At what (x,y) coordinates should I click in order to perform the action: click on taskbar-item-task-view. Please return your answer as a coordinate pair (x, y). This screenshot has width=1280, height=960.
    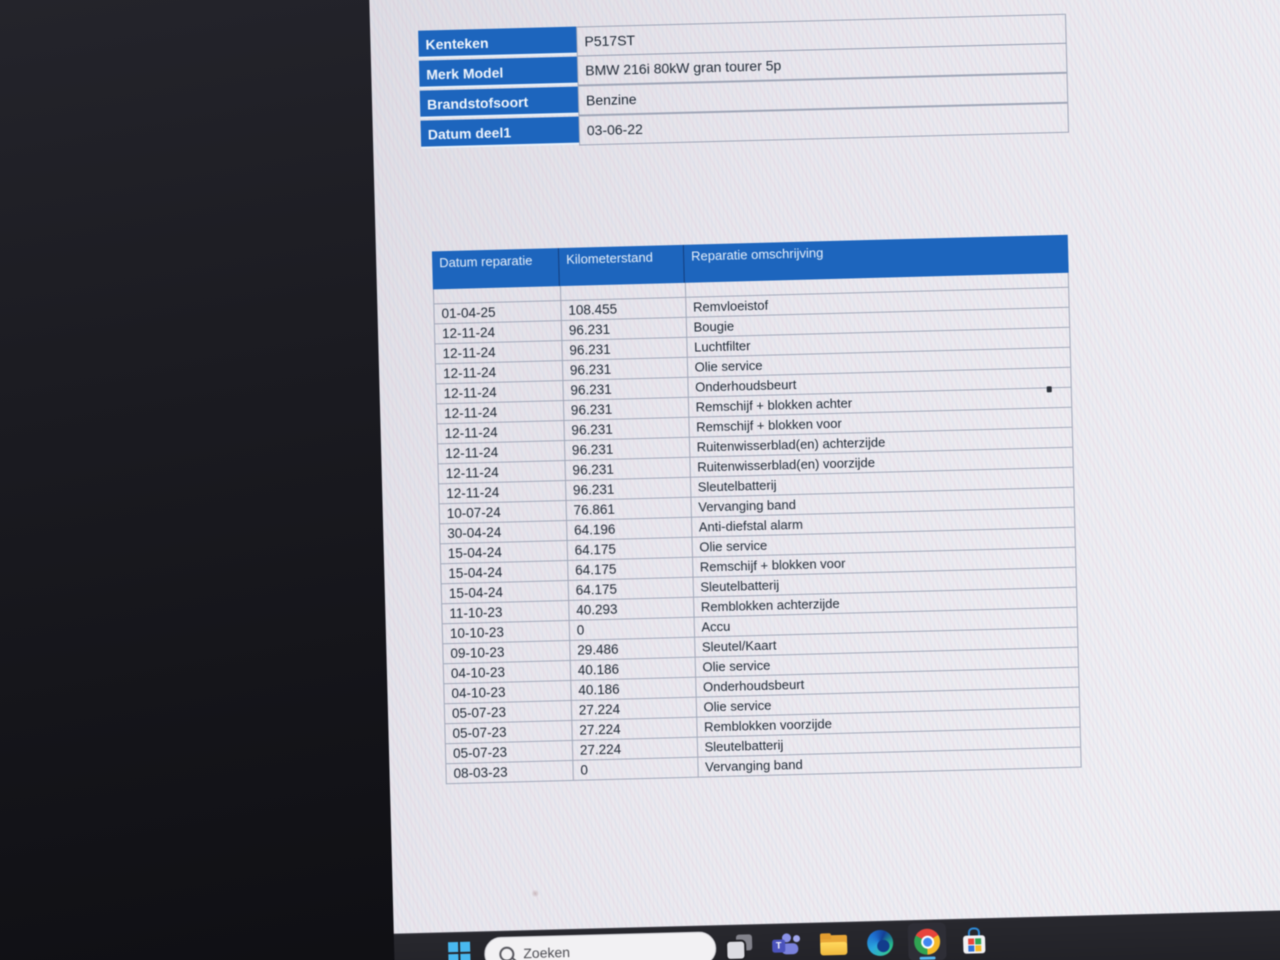
    Looking at the image, I should click on (739, 943).